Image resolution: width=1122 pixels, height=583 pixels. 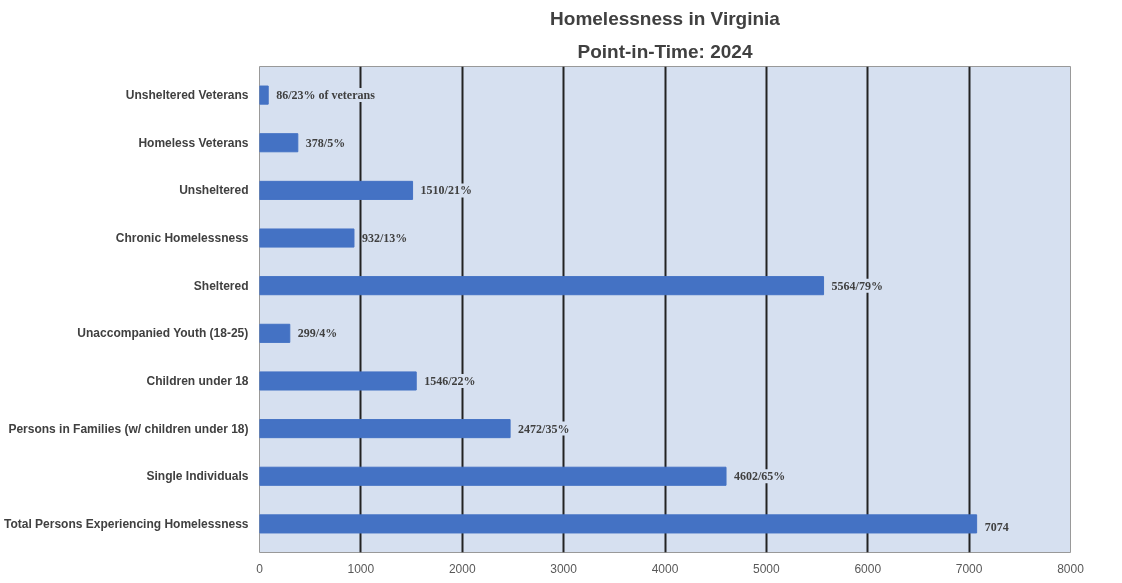 I want to click on data-label: 1510/21%, so click(x=446, y=190).